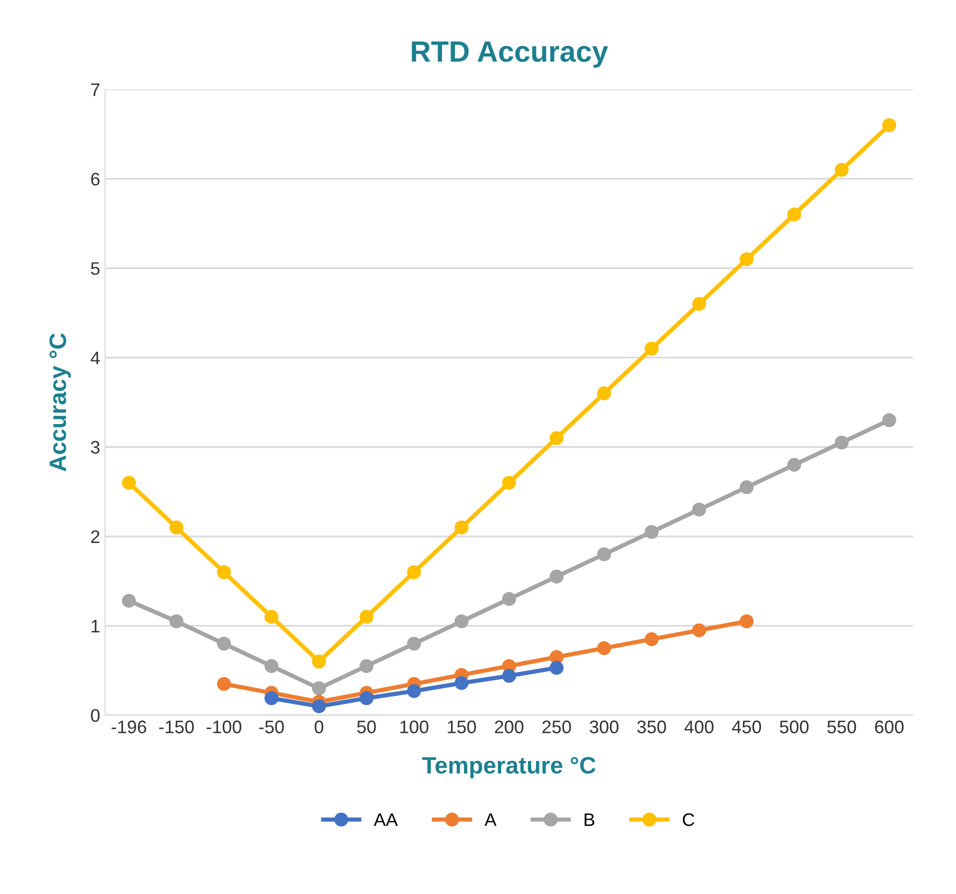 This screenshot has width=956, height=894. What do you see at coordinates (841, 727) in the screenshot?
I see `x-tick-label: 550` at bounding box center [841, 727].